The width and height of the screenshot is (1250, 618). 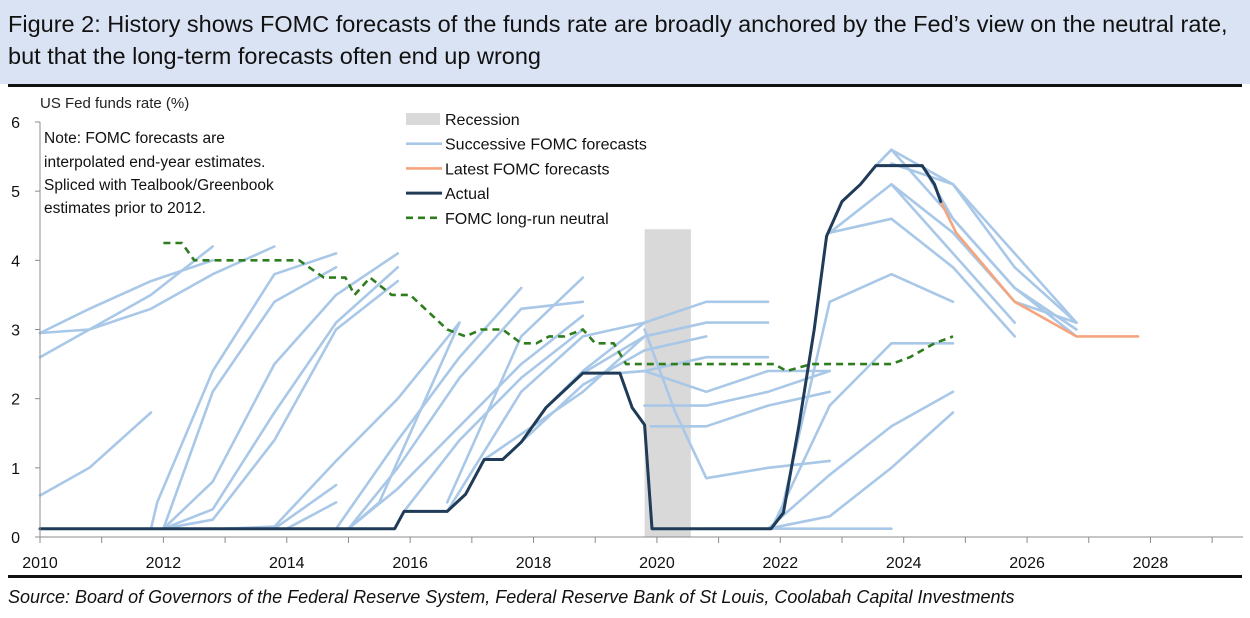 What do you see at coordinates (1151, 563) in the screenshot?
I see `x-tick-label: 2028` at bounding box center [1151, 563].